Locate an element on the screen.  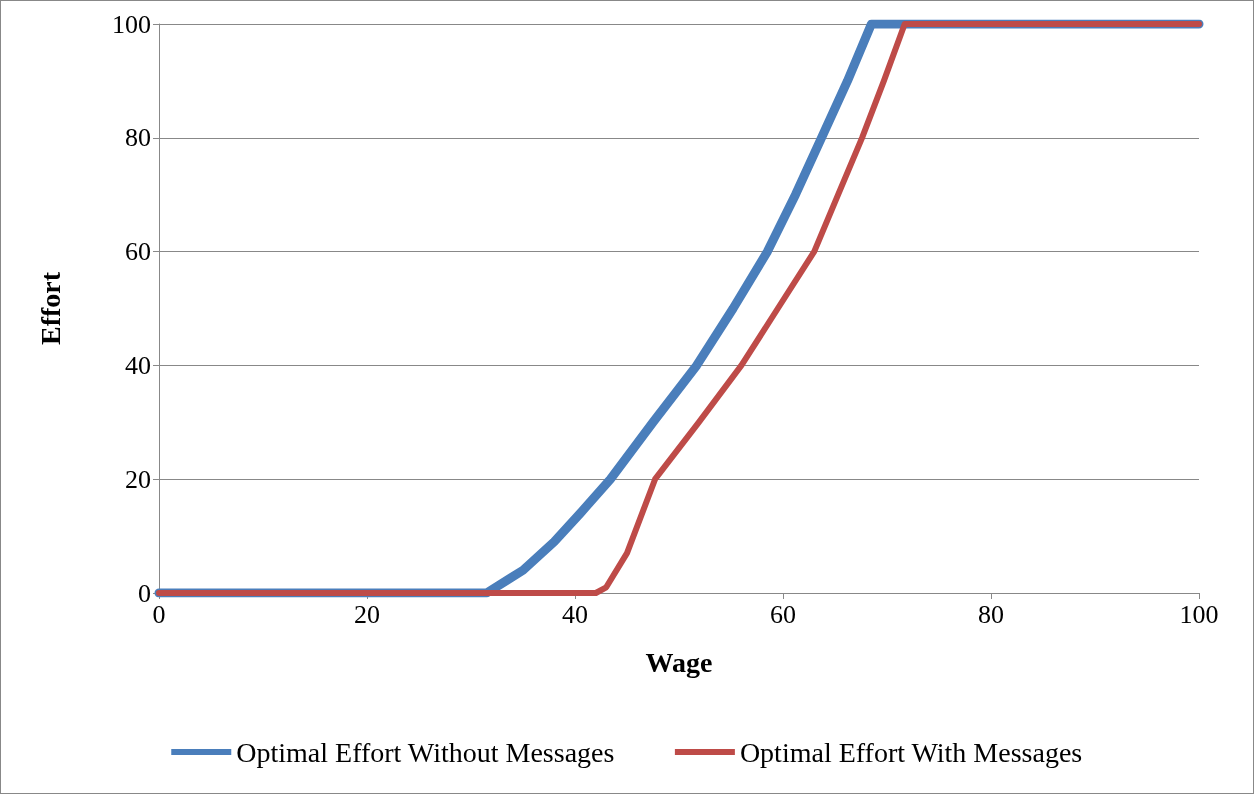
y-tick-label: 60 is located at coordinates (138, 252).